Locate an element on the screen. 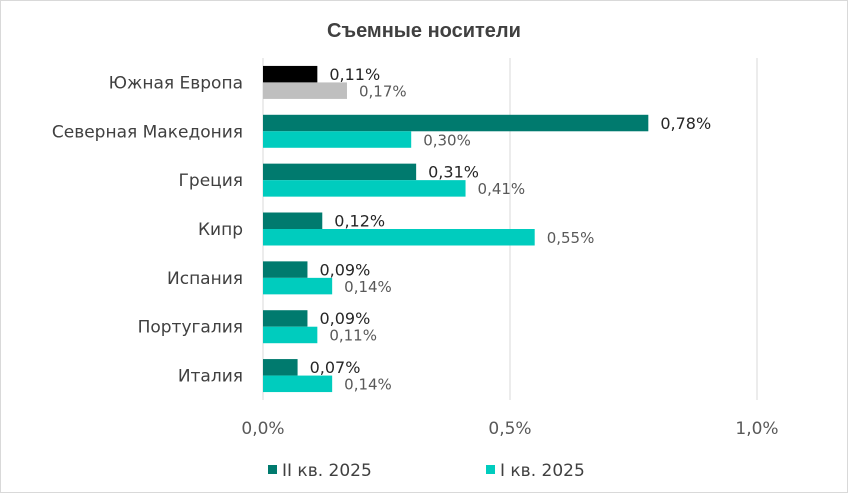 This screenshot has width=848, height=493. data-label-q1-2025: 0,11% is located at coordinates (353, 336).